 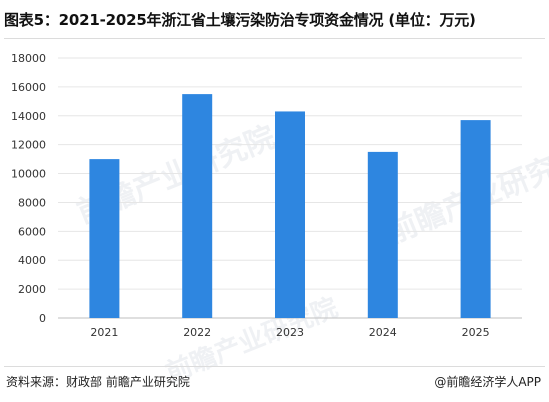 What do you see at coordinates (98, 382) in the screenshot?
I see `source-note: 资料来源：财政部 前瞻产业研究院` at bounding box center [98, 382].